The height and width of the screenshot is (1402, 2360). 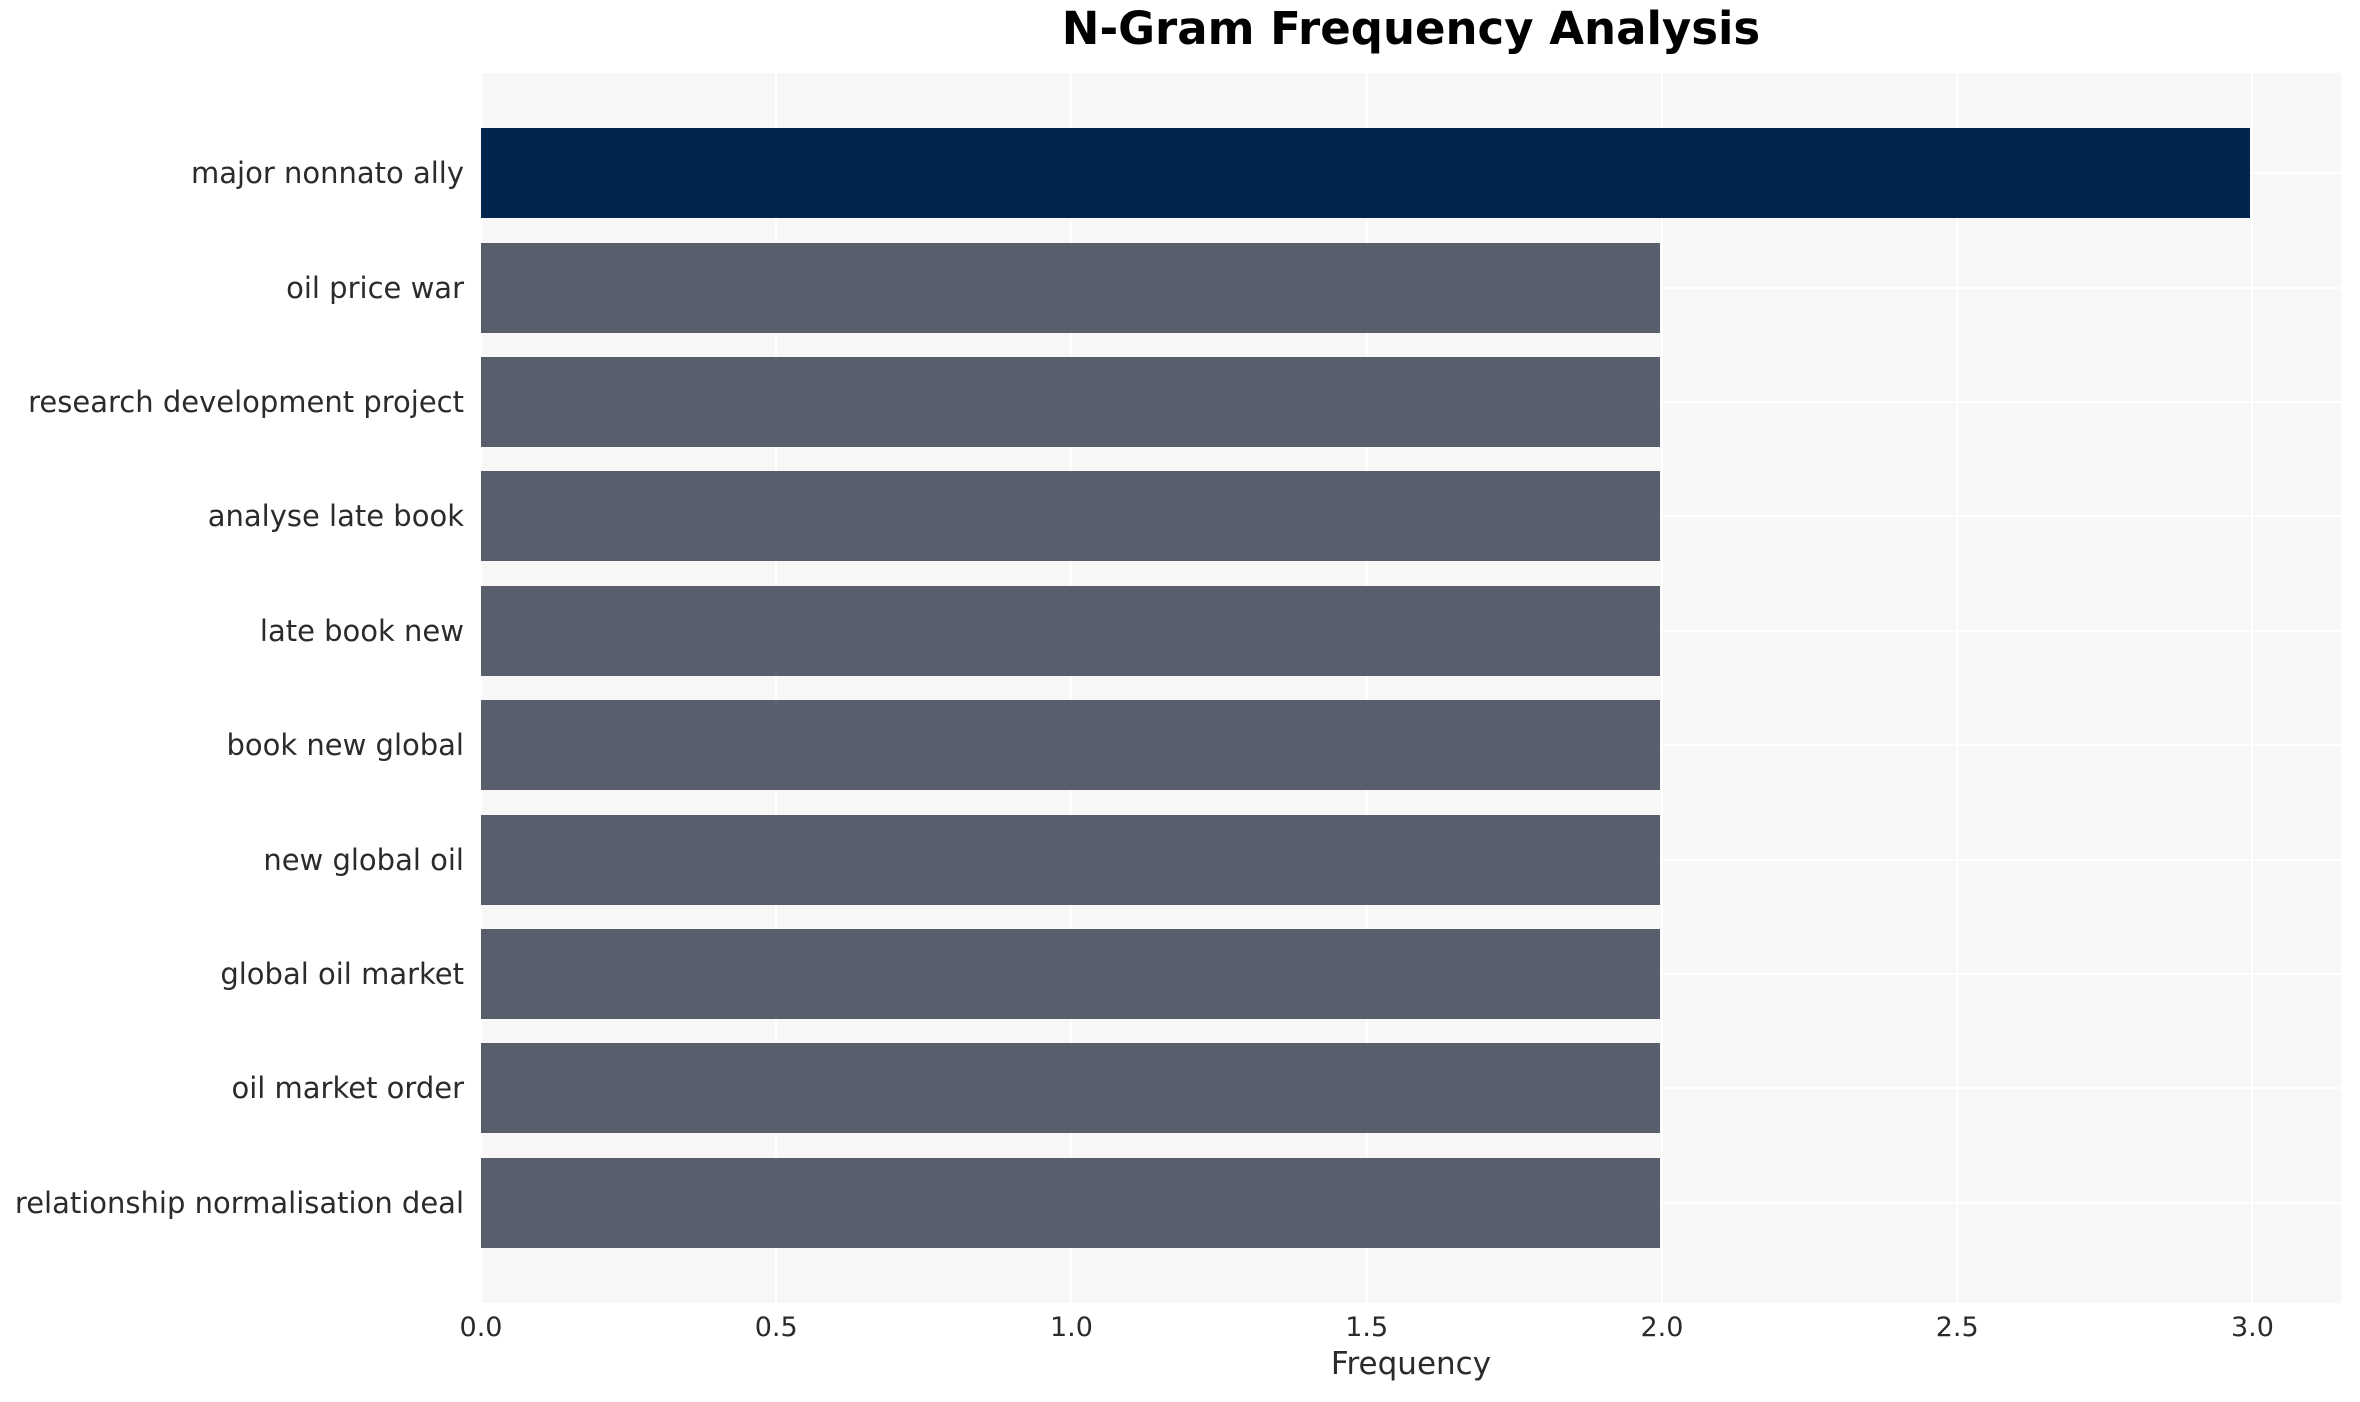 What do you see at coordinates (1957, 1327) in the screenshot?
I see `x-tick-label: 2.5` at bounding box center [1957, 1327].